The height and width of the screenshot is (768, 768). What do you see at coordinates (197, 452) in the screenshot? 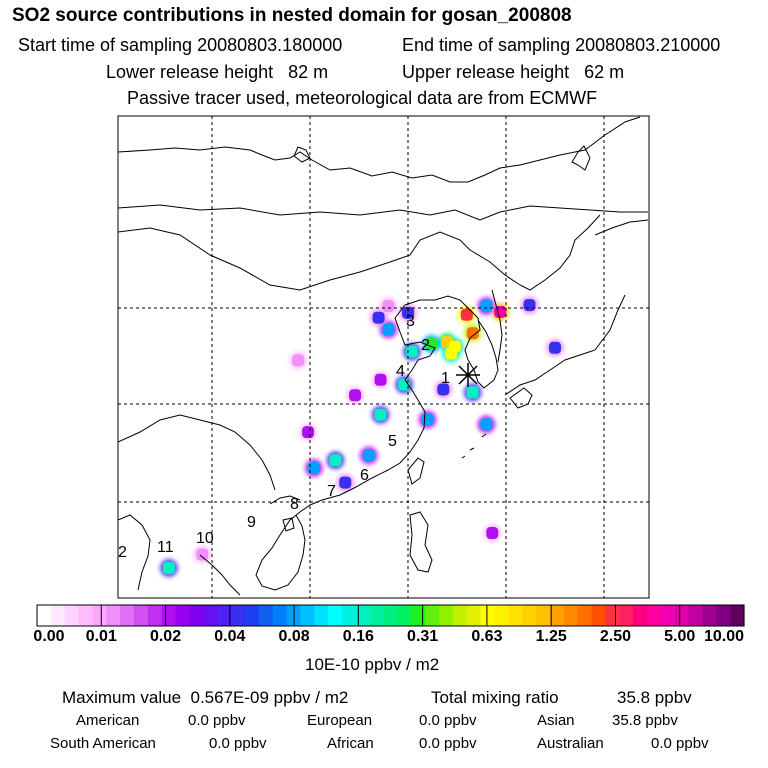
I see `coast-southwest` at bounding box center [197, 452].